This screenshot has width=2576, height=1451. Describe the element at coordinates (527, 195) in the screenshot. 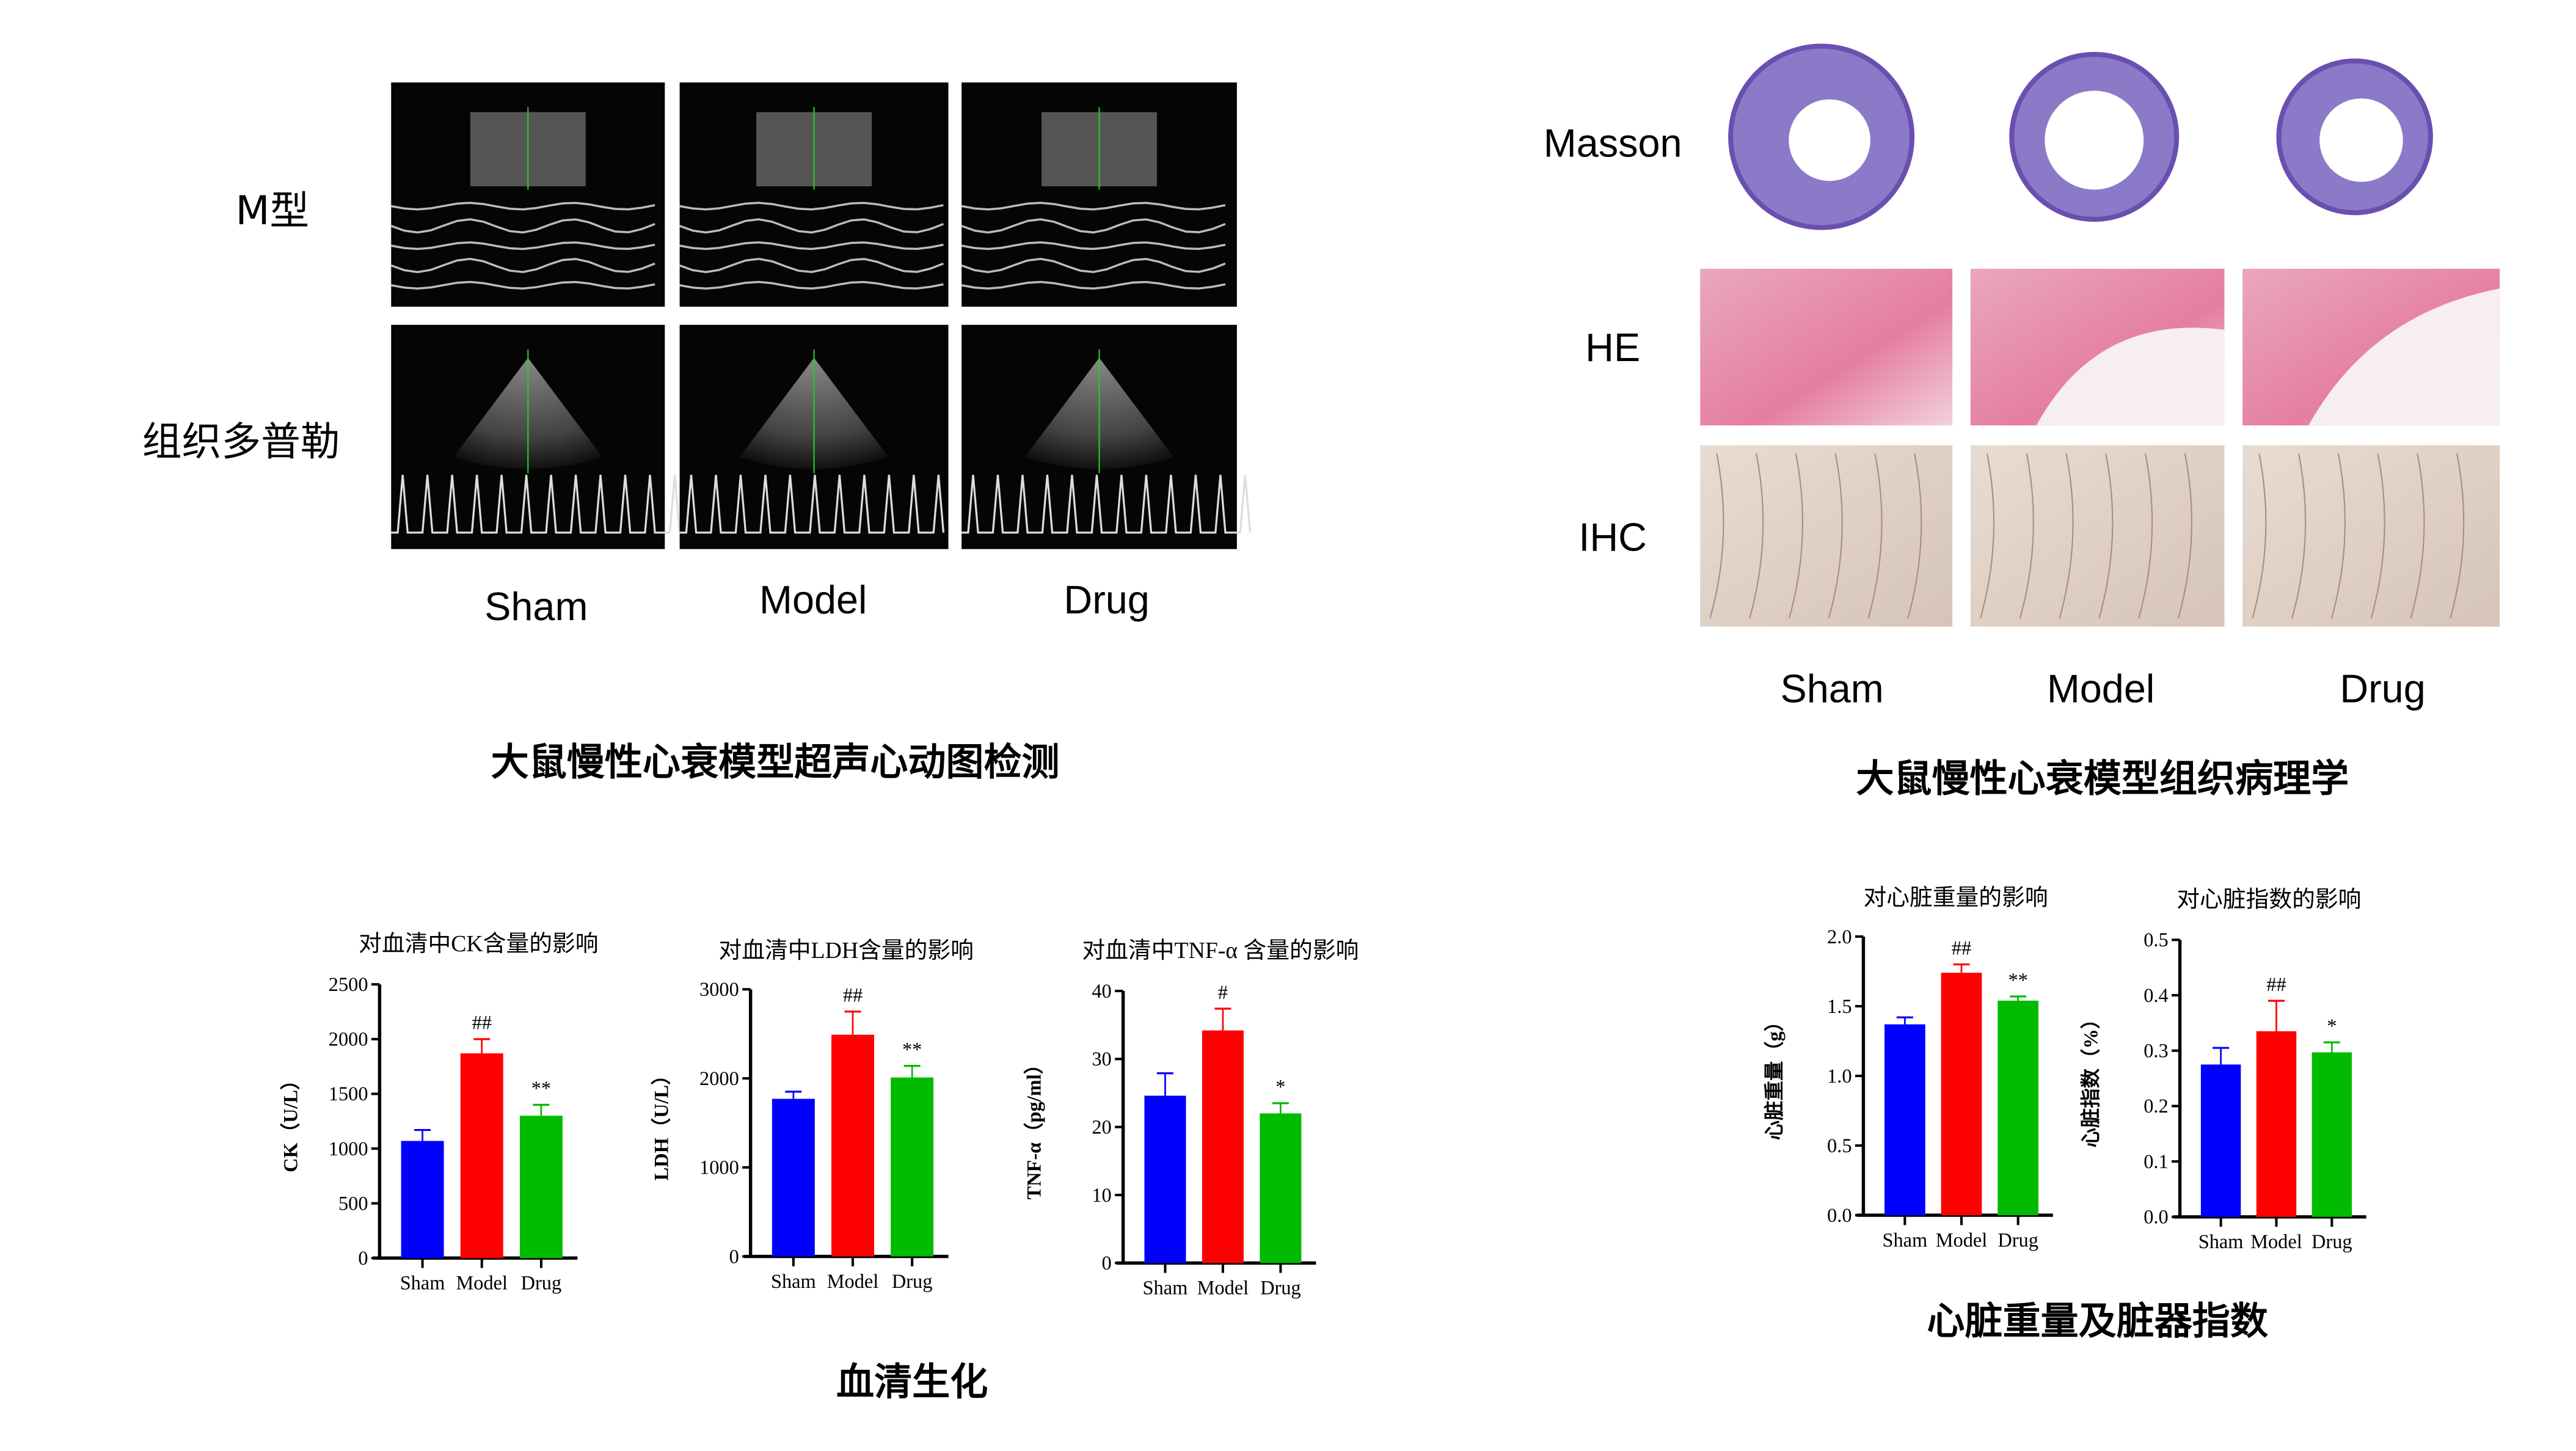

I see `mmode-image-sham` at that location.